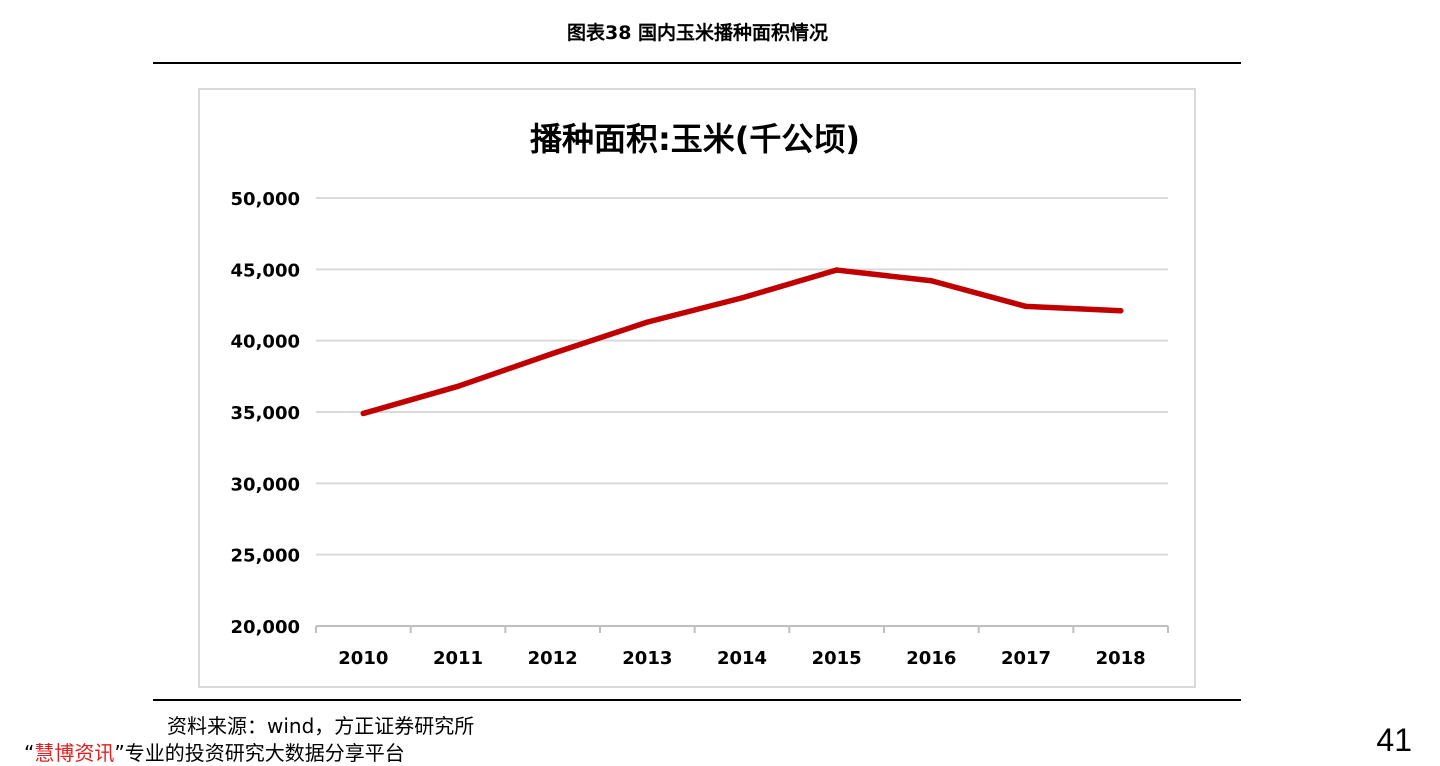 This screenshot has width=1440, height=766. What do you see at coordinates (74, 753) in the screenshot?
I see `footer-brand: 慧博资讯` at bounding box center [74, 753].